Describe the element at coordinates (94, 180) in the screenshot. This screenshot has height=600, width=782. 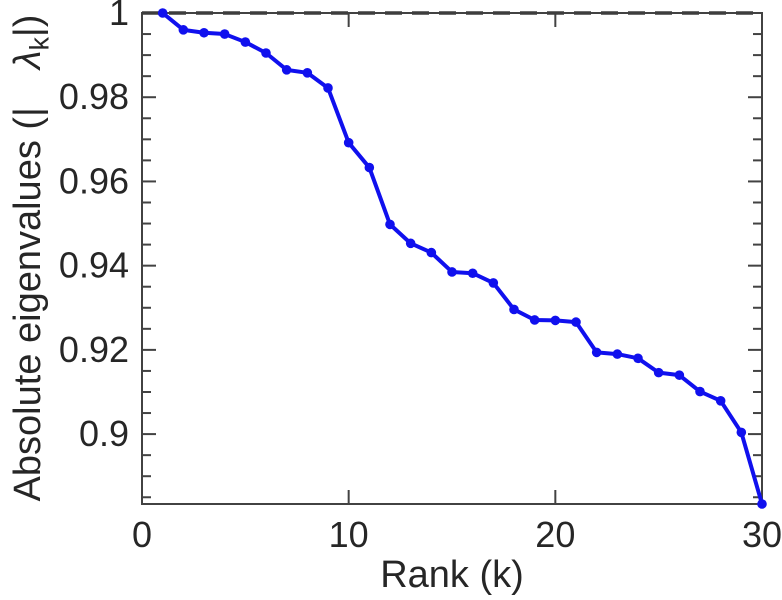
I see `y-tick-label: 0.96` at that location.